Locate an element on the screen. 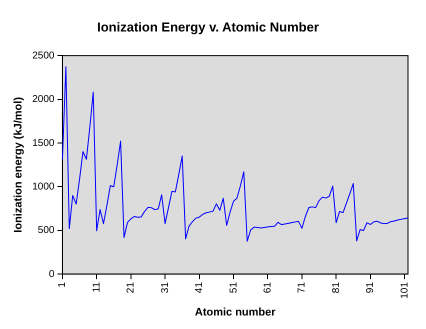 The height and width of the screenshot is (329, 426). chart-title: Ionization Energy v. Atomic Number is located at coordinates (208, 26).